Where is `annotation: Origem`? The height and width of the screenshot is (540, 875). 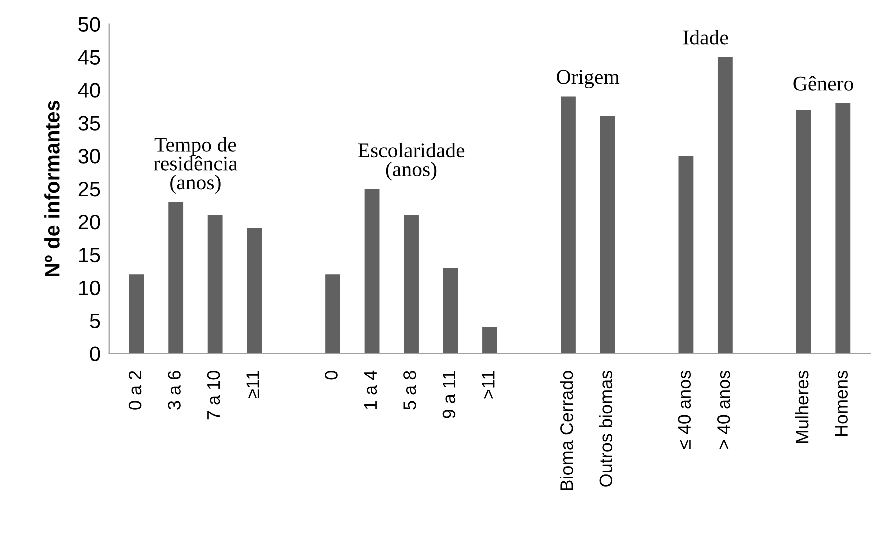
annotation: Origem is located at coordinates (588, 79).